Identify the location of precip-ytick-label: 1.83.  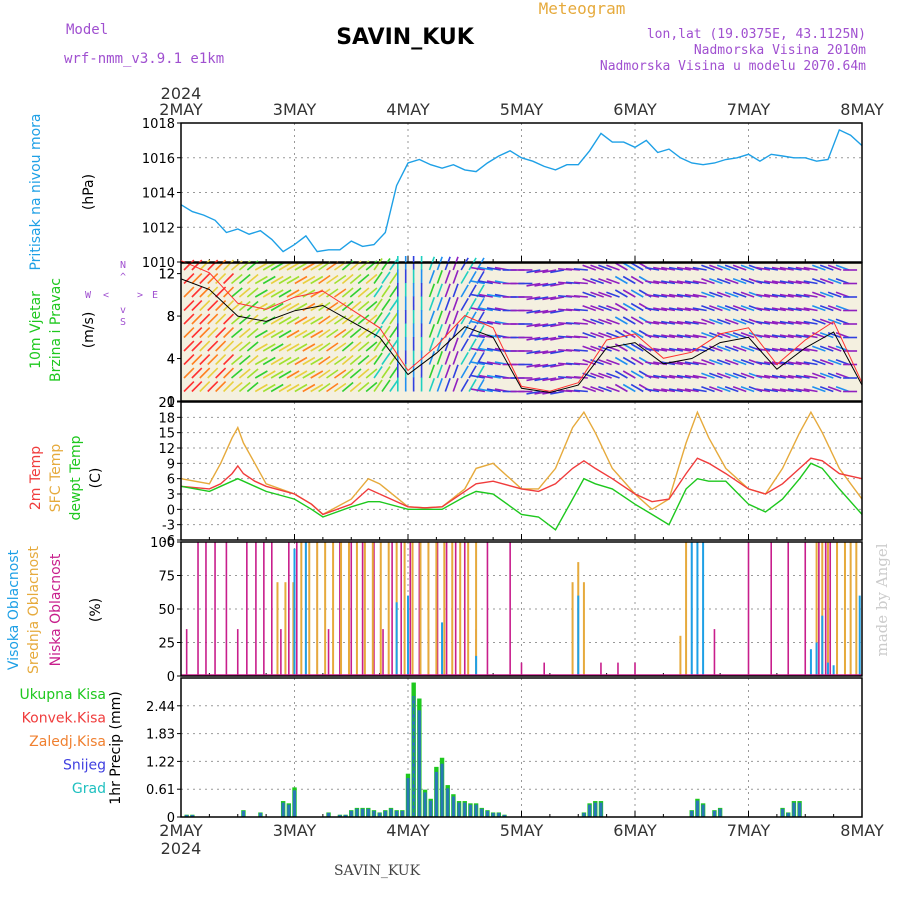
(160, 735).